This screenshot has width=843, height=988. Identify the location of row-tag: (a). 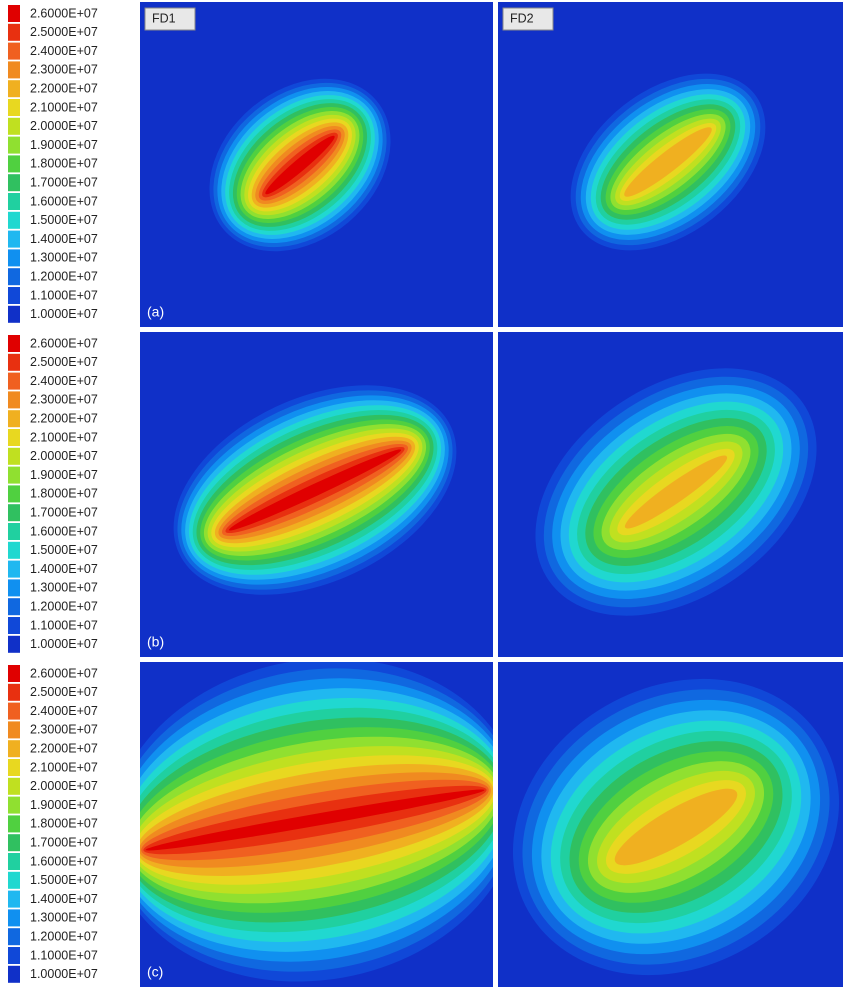
(155, 312).